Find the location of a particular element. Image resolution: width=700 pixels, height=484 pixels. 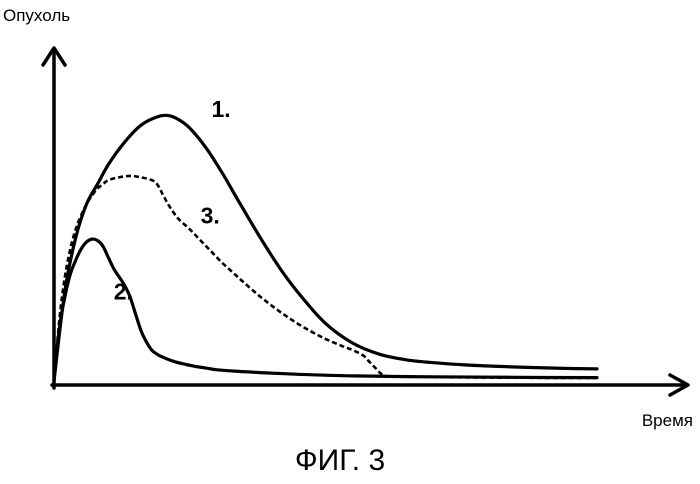

x-axis-title: Время is located at coordinates (667, 420).